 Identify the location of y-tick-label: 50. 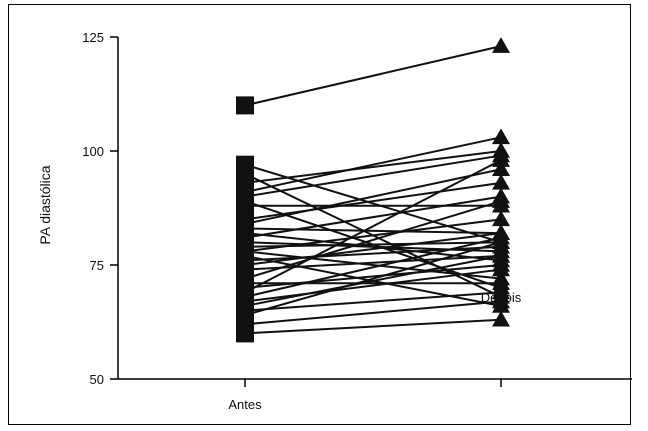
(97, 379).